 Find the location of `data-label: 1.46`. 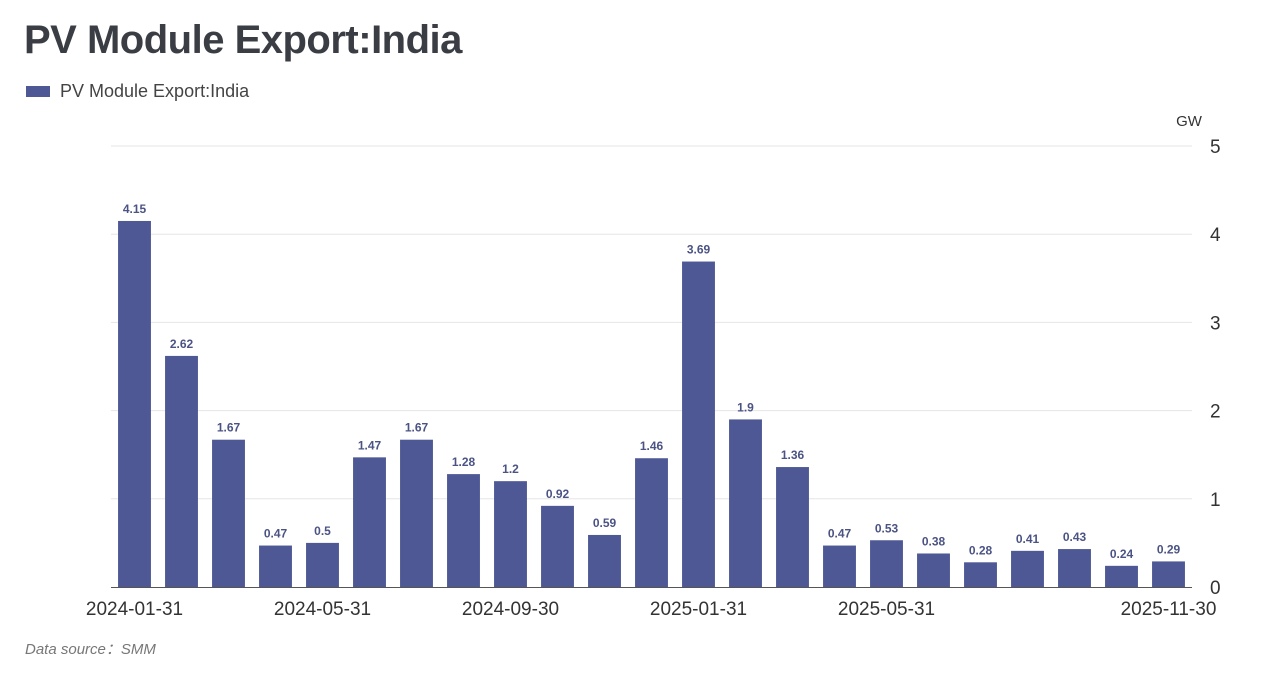

data-label: 1.46 is located at coordinates (652, 446).